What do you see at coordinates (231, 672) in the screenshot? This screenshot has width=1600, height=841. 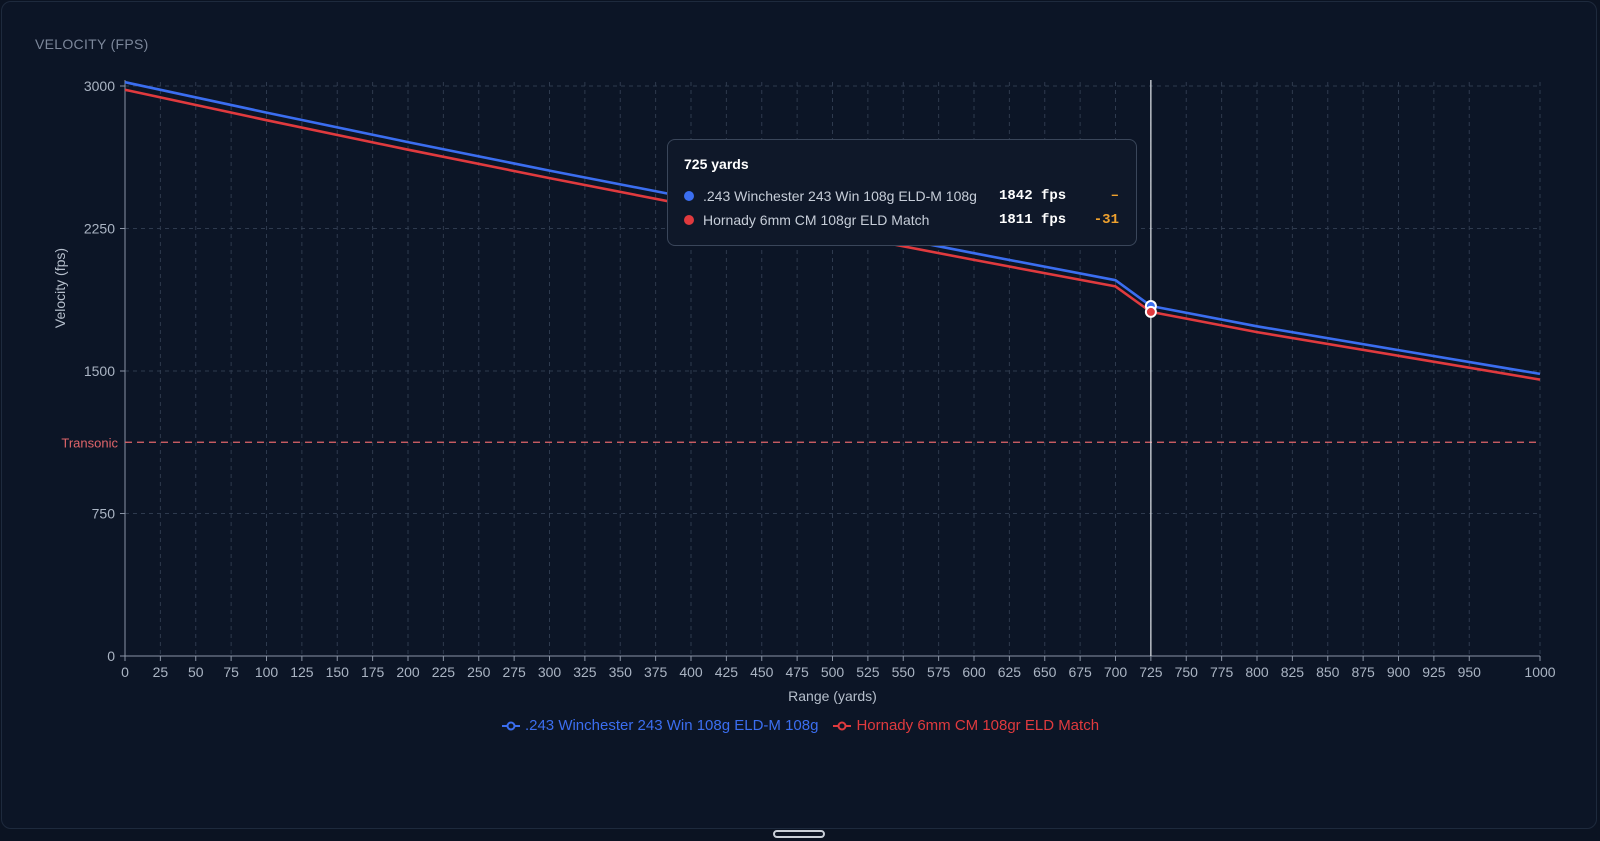 I see `x-tick-label: 75` at bounding box center [231, 672].